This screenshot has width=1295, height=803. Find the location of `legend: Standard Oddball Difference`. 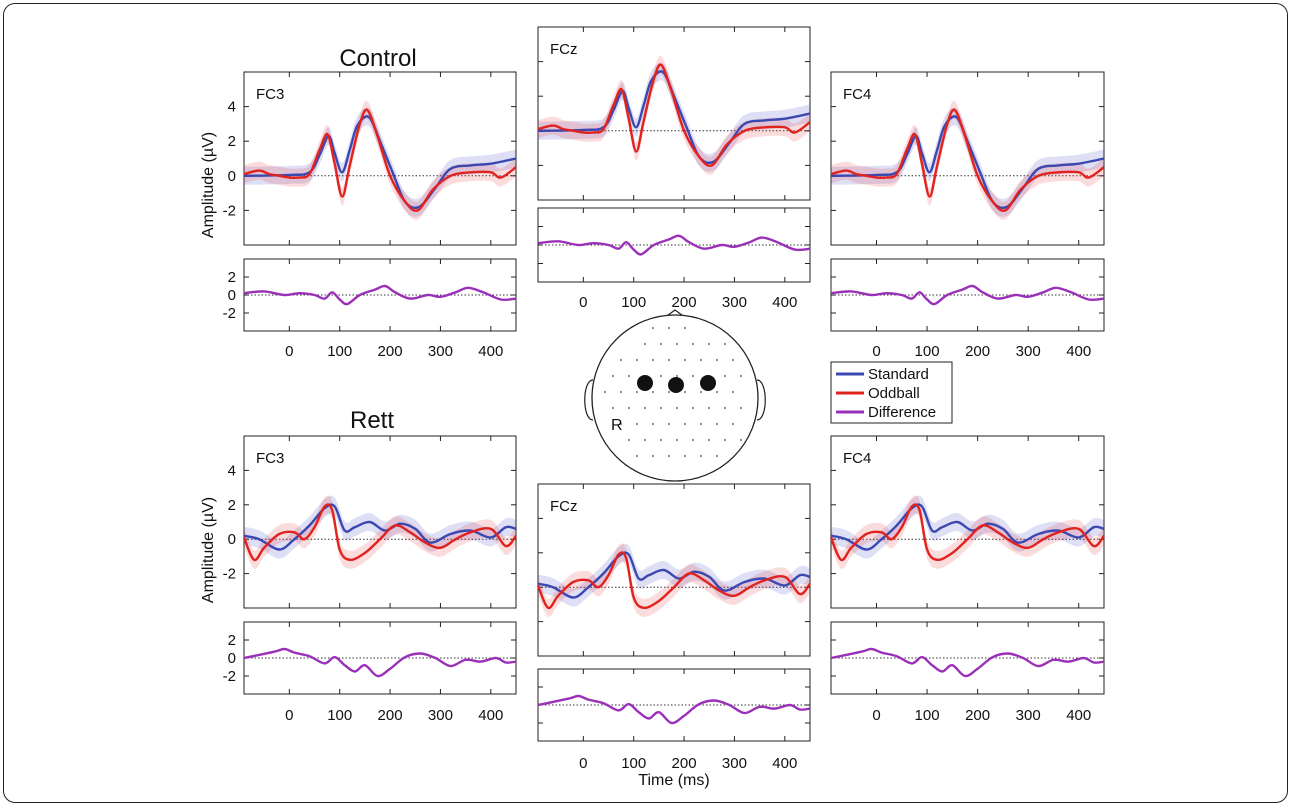

legend: Standard Oddball Difference is located at coordinates (891, 392).